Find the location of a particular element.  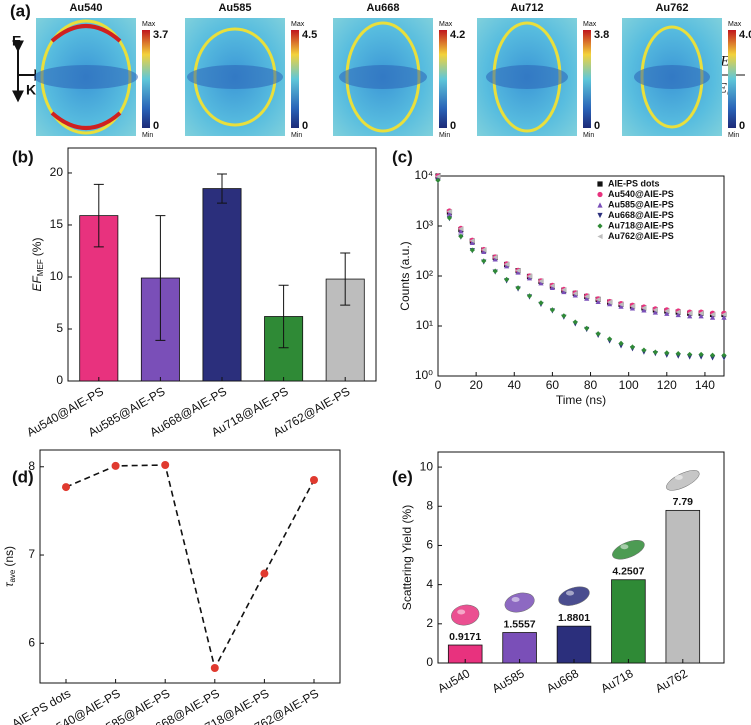

legend-label: Au540@AIE-PS is located at coordinates (641, 194).